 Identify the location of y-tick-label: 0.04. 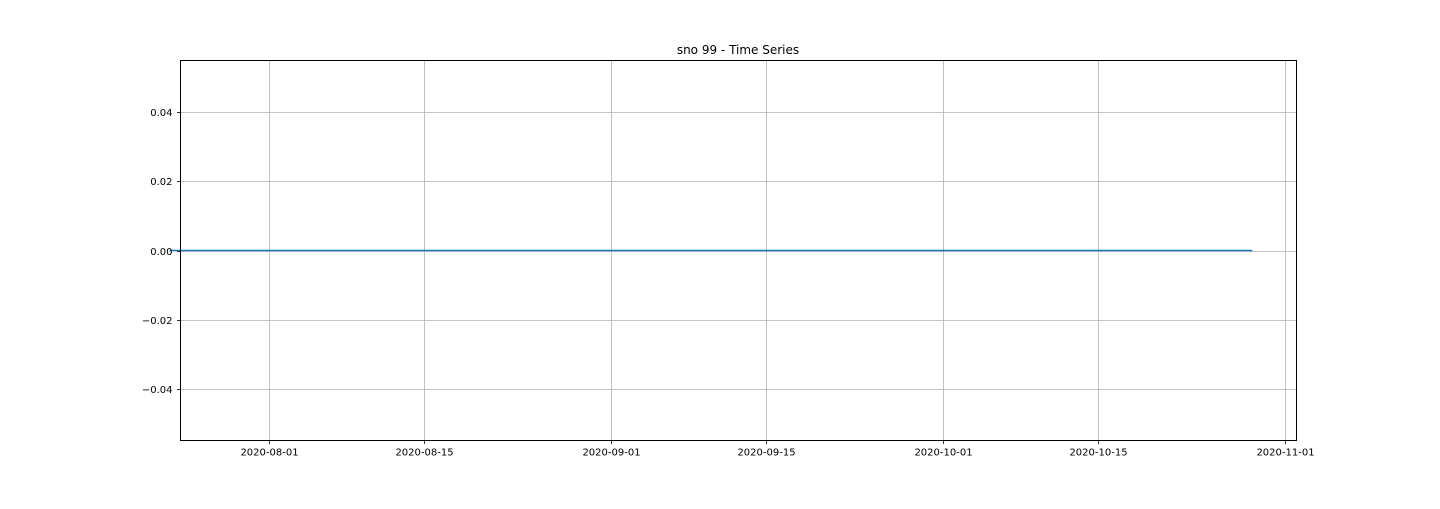
(161, 113).